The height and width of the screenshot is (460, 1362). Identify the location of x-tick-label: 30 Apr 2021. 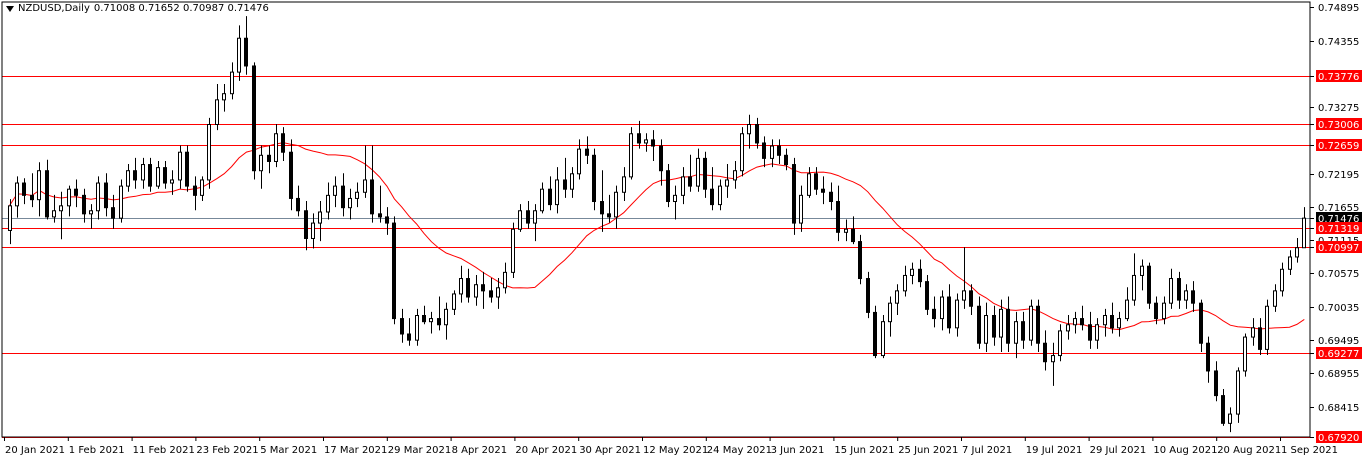
(610, 450).